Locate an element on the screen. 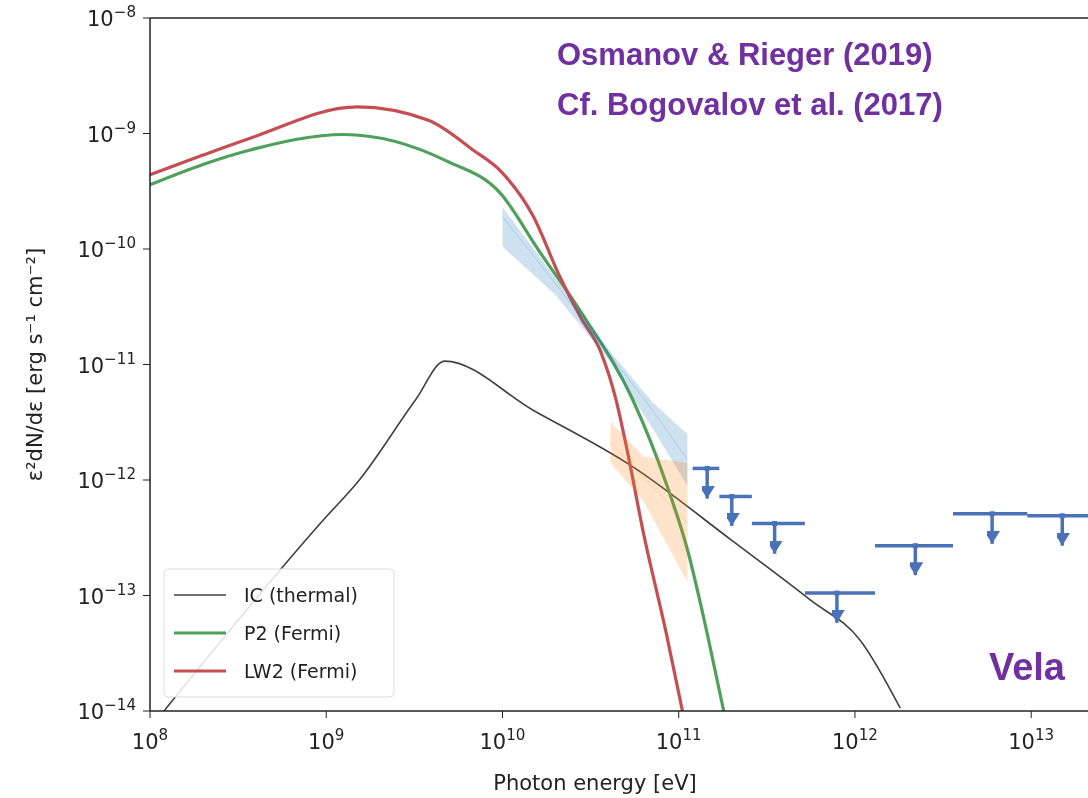 The height and width of the screenshot is (798, 1088). x-tick-label: 10$^{12}$ is located at coordinates (854, 740).